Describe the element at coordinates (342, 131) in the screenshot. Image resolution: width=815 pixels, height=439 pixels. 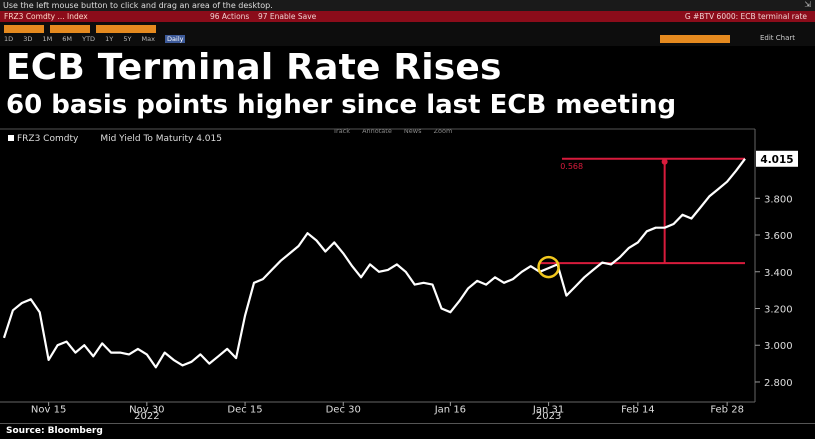
I see `track-tool: Track` at that location.